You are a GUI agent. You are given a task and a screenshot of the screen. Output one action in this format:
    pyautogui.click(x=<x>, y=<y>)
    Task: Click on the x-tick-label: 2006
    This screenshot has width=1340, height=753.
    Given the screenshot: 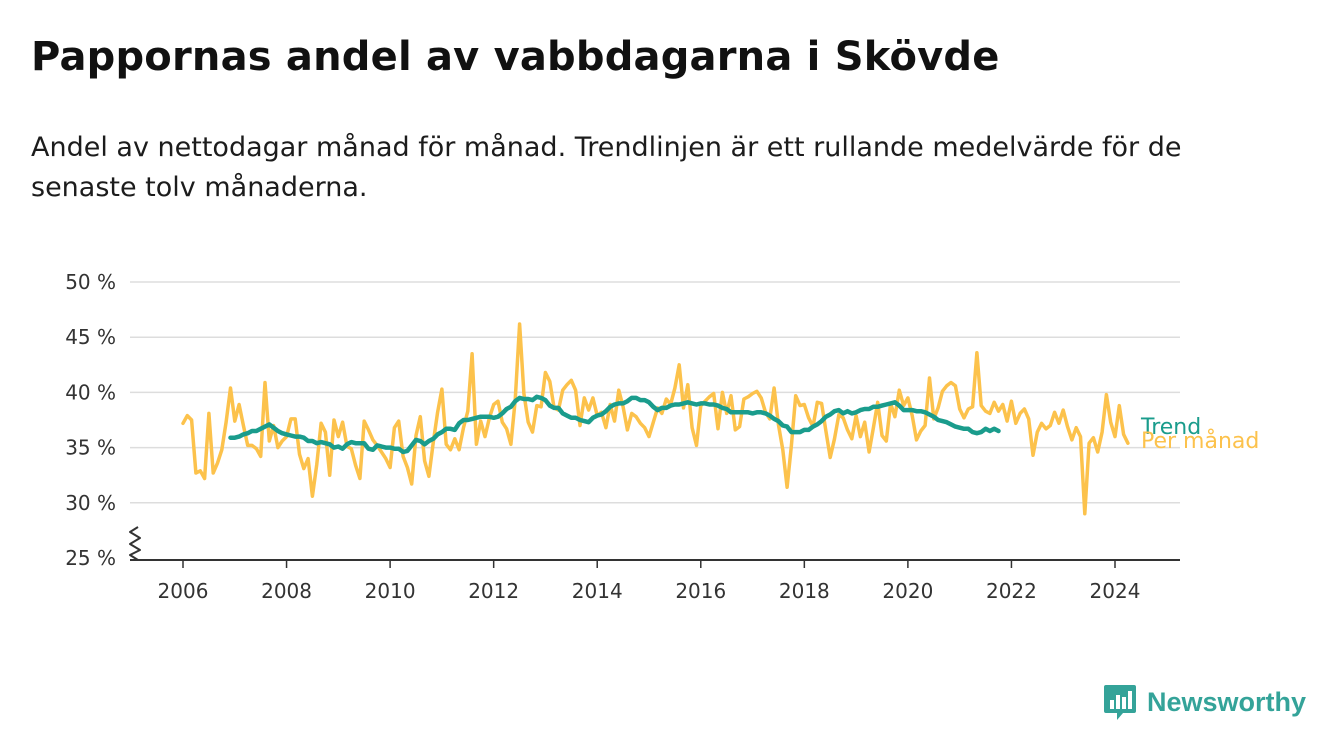 What is the action you would take?
    pyautogui.click(x=183, y=591)
    